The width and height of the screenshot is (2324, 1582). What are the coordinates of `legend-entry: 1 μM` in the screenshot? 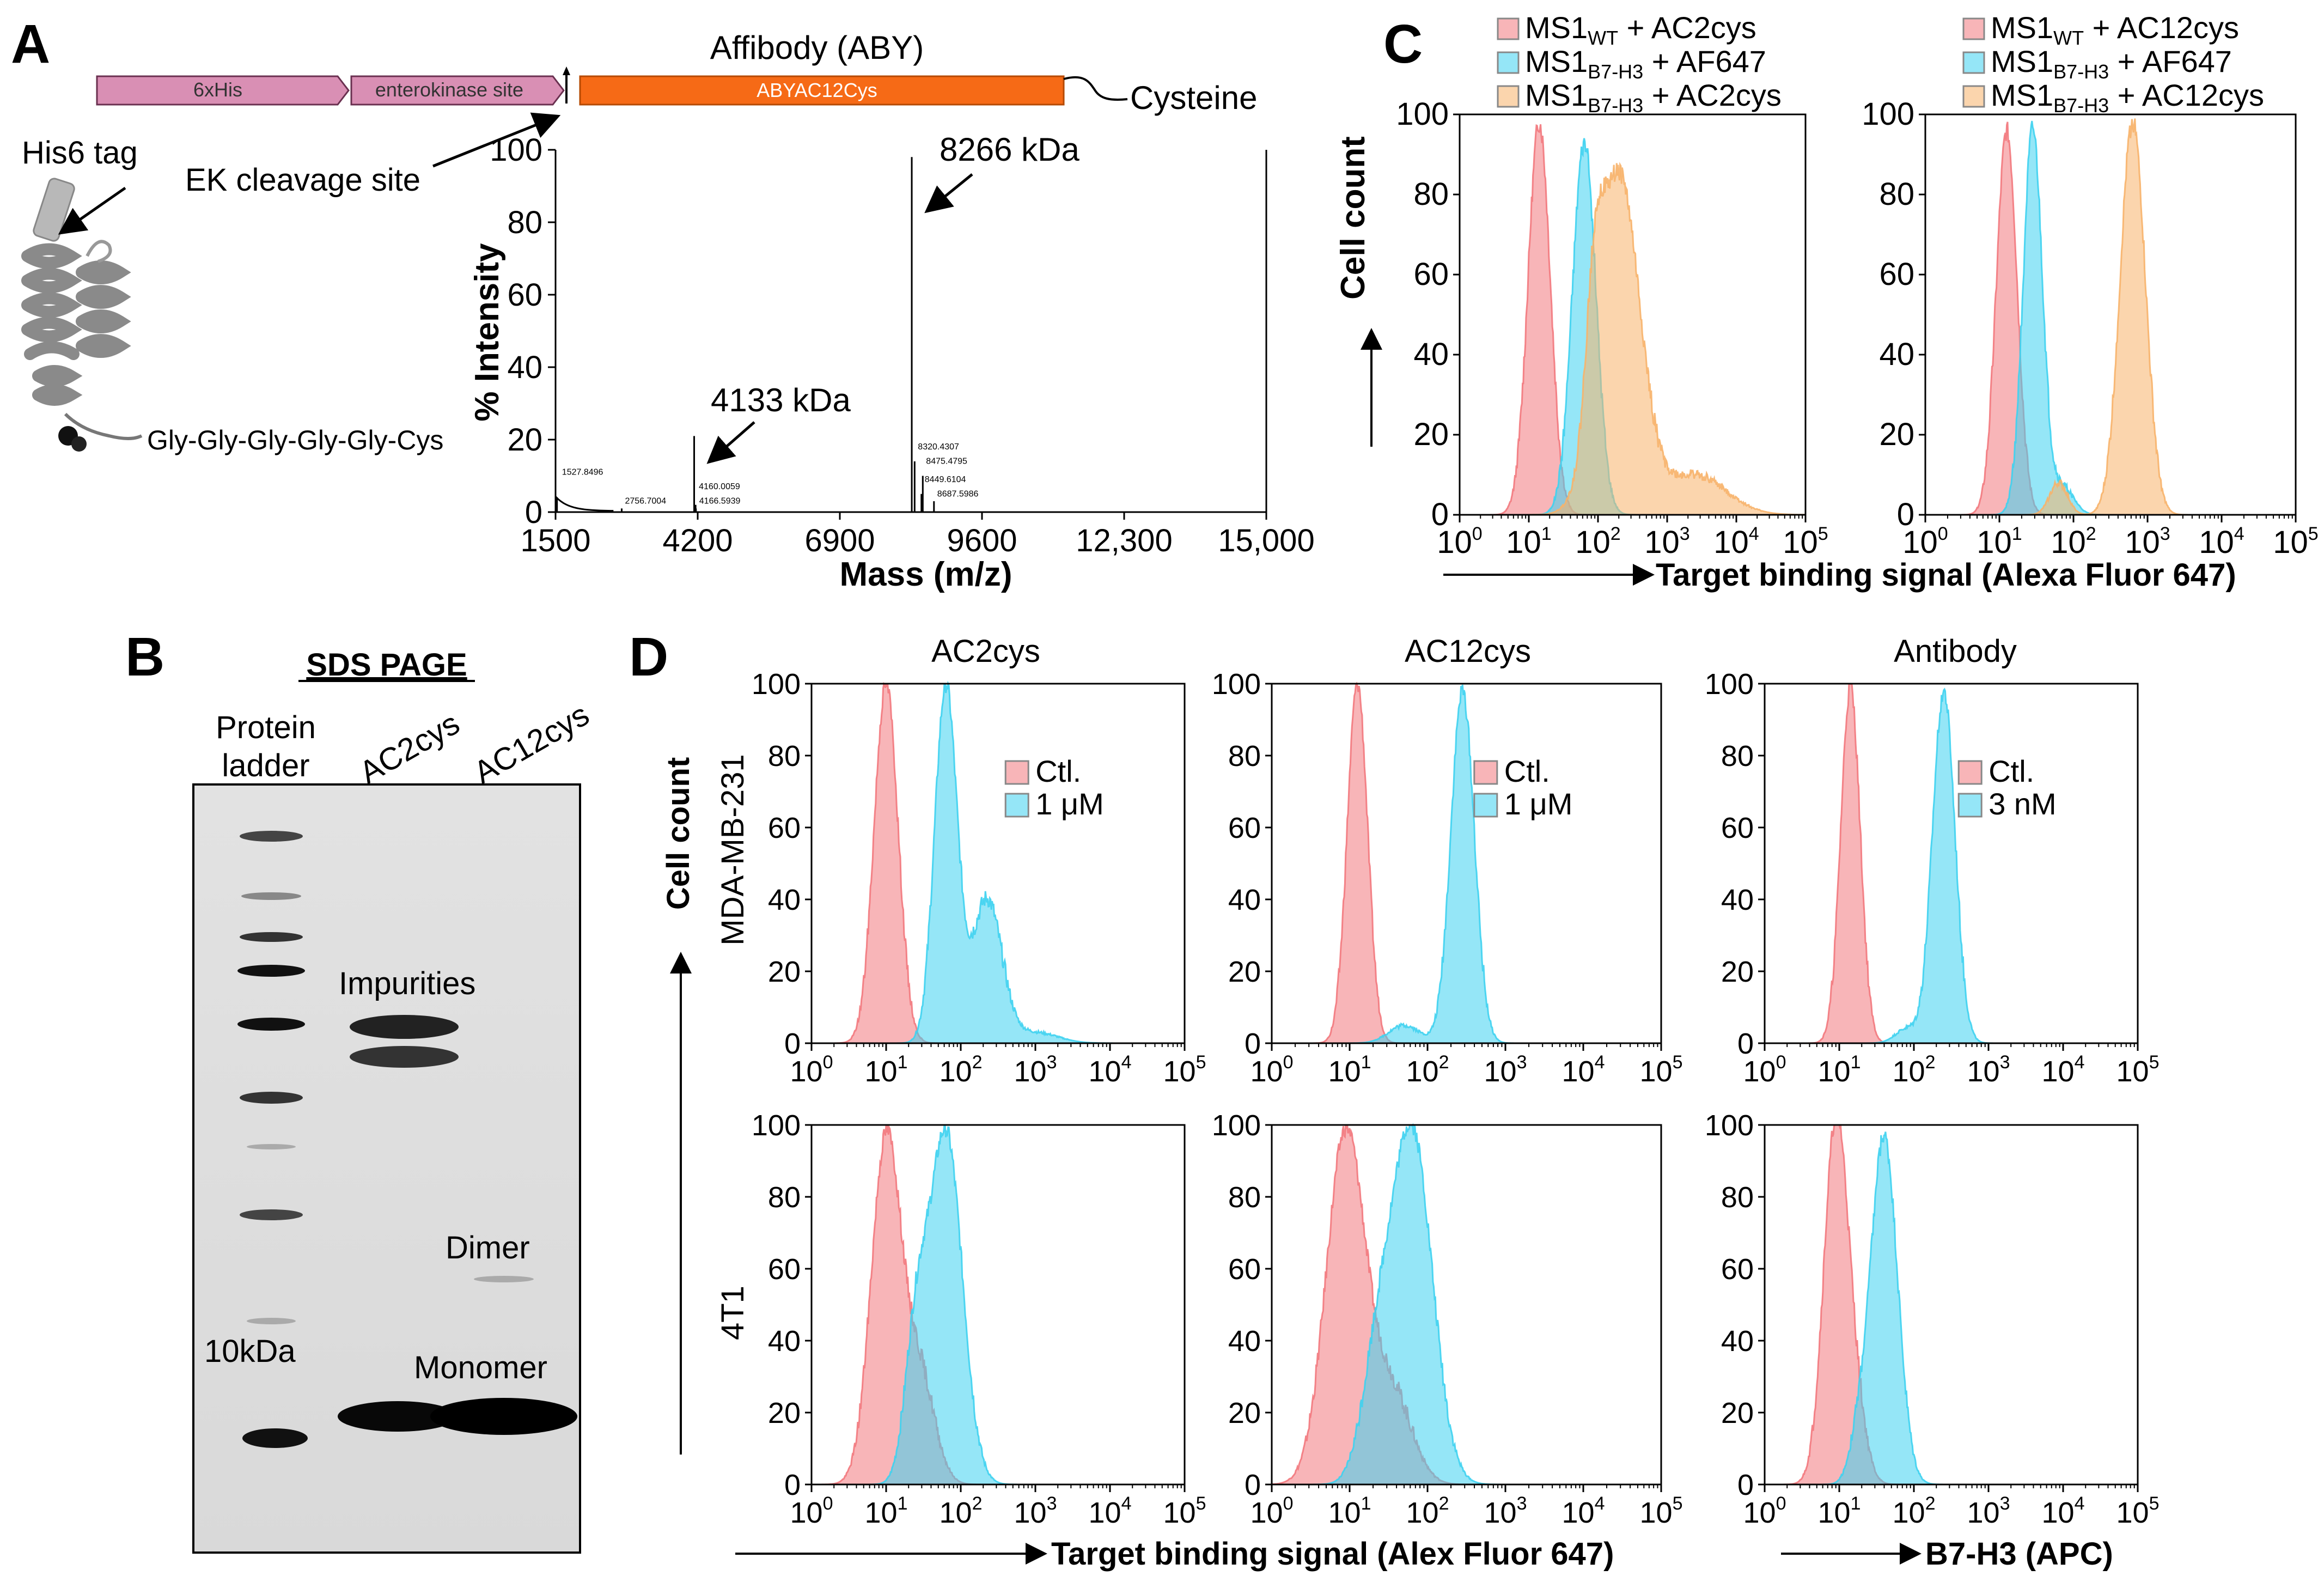 It's located at (1069, 804).